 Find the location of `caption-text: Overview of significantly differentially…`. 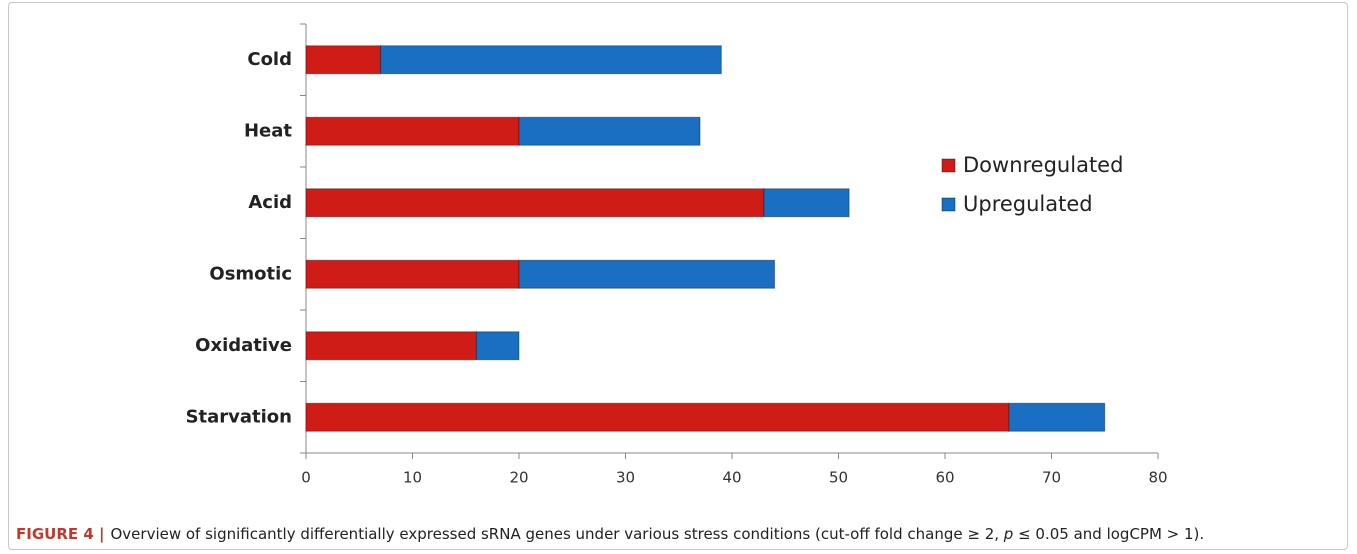

caption-text: Overview of significantly differentially… is located at coordinates (556, 534).